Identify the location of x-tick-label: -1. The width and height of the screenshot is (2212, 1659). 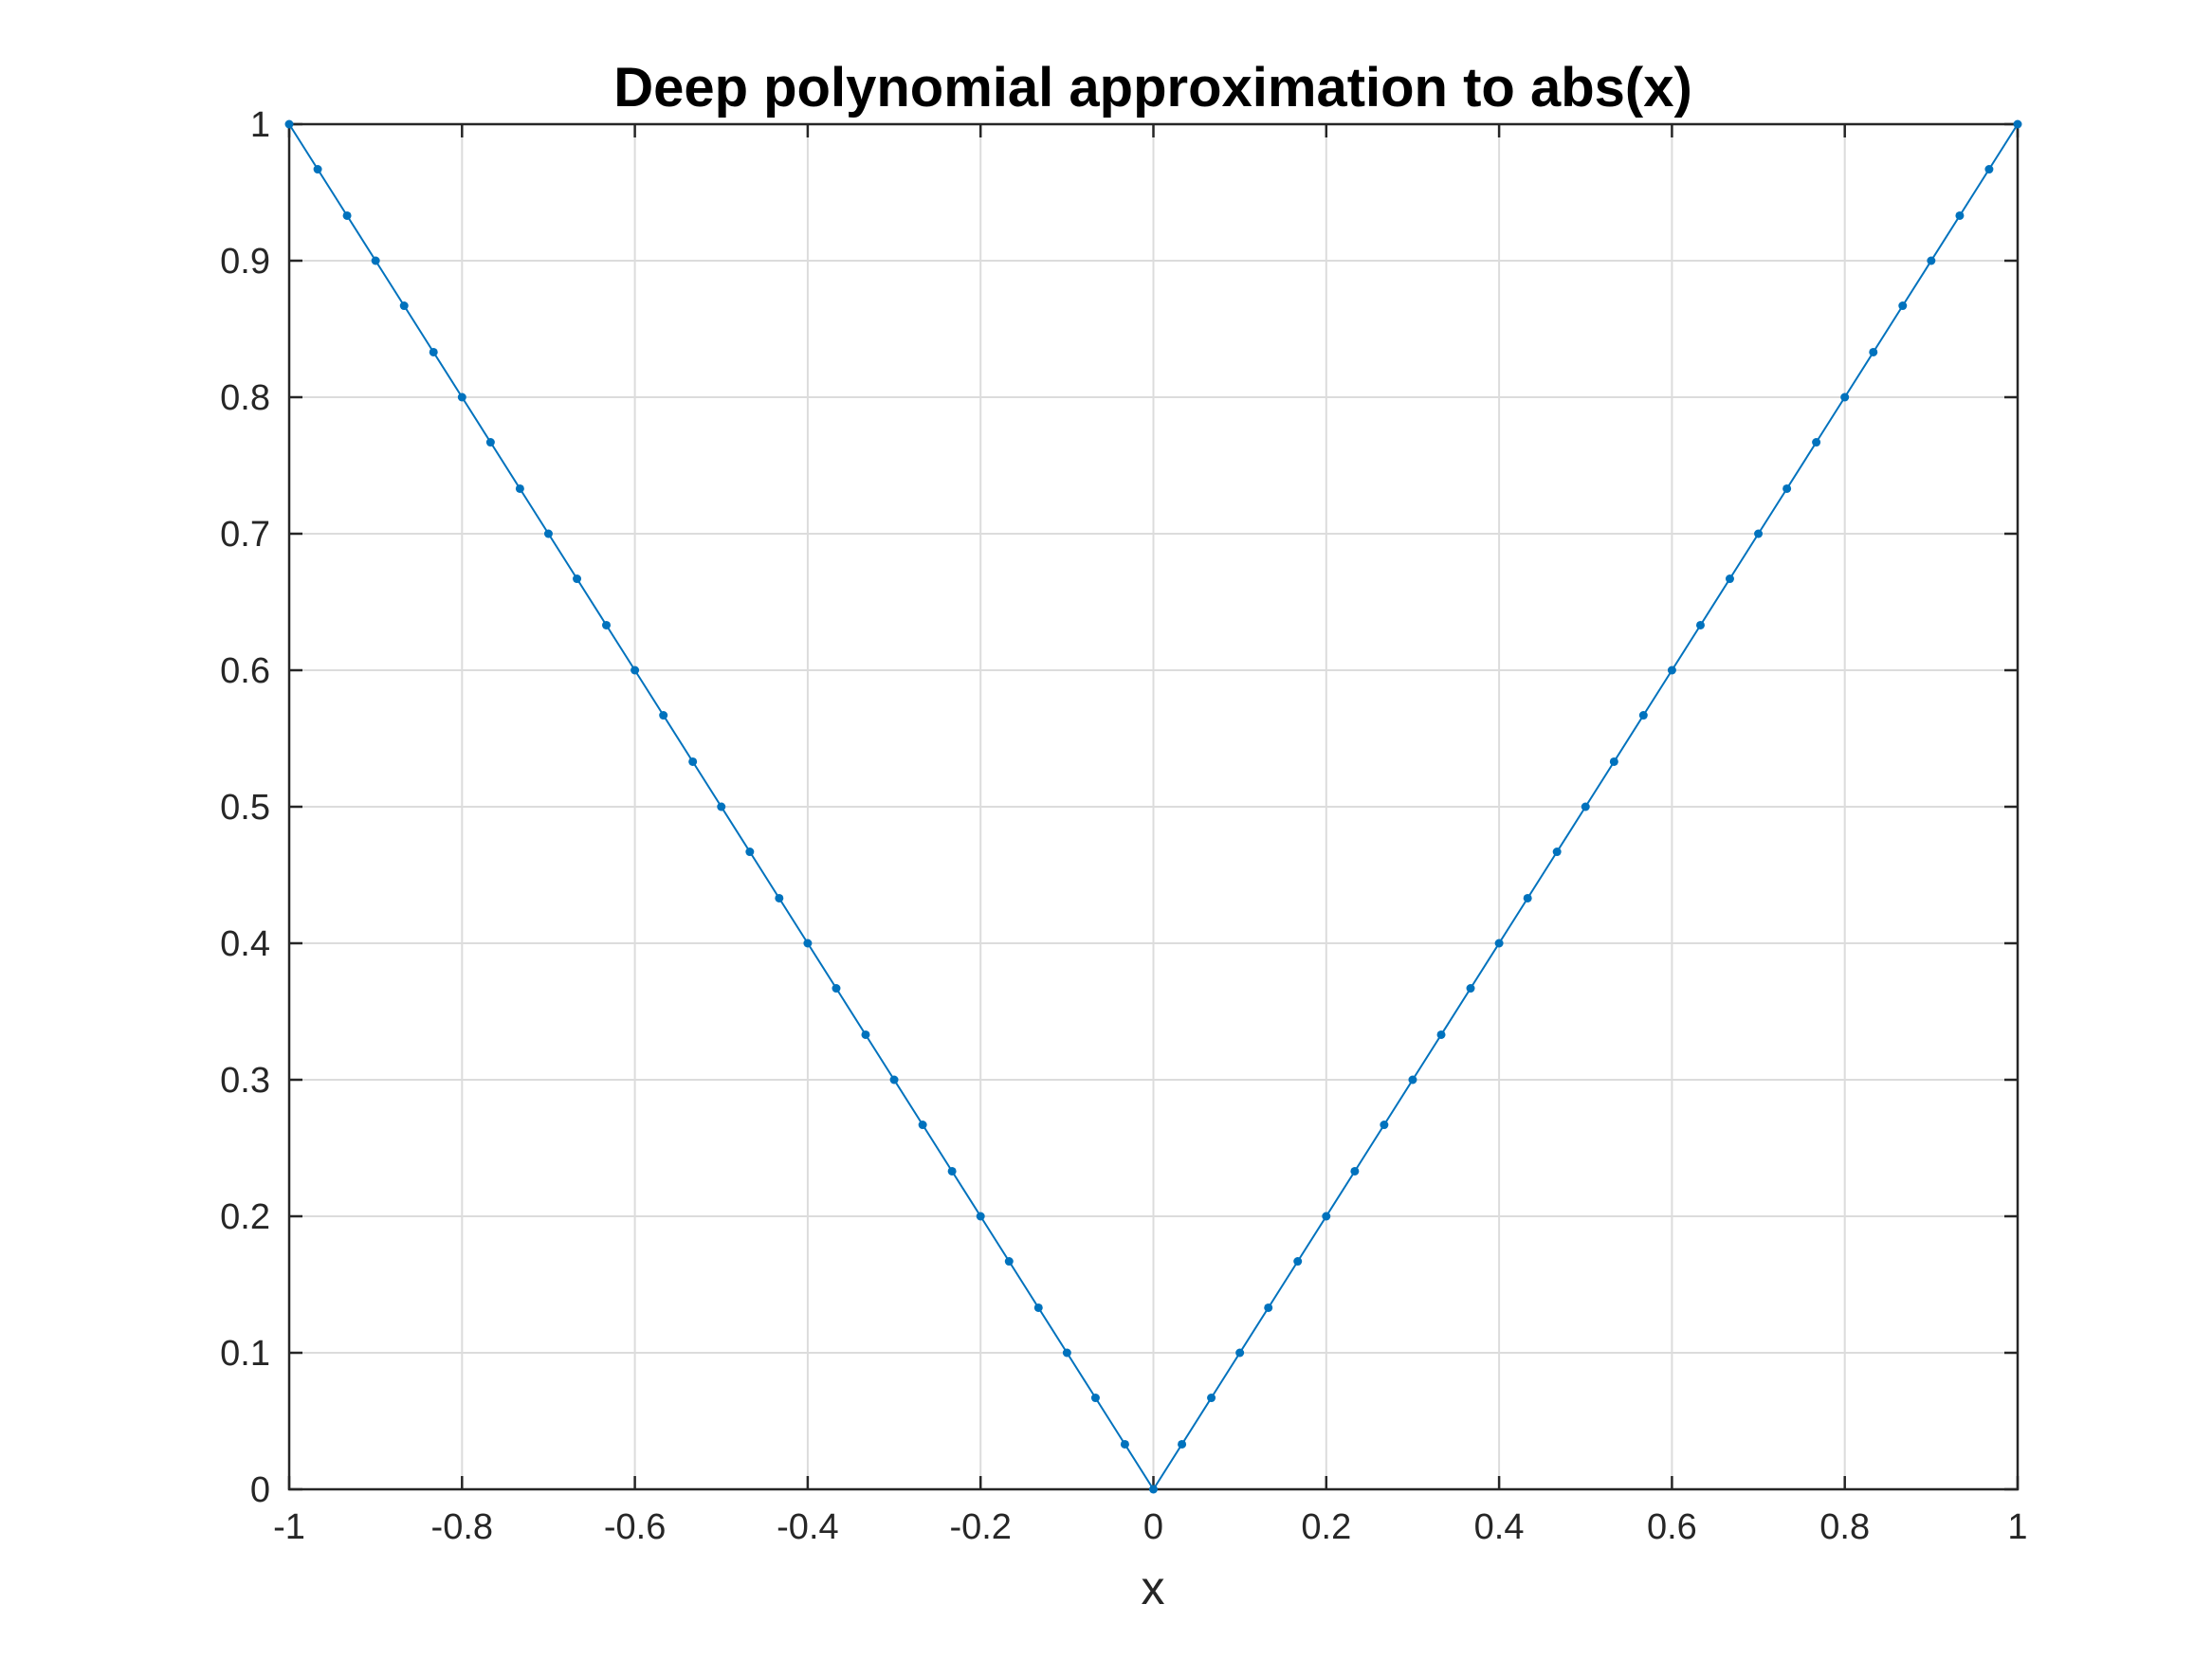
(289, 1527).